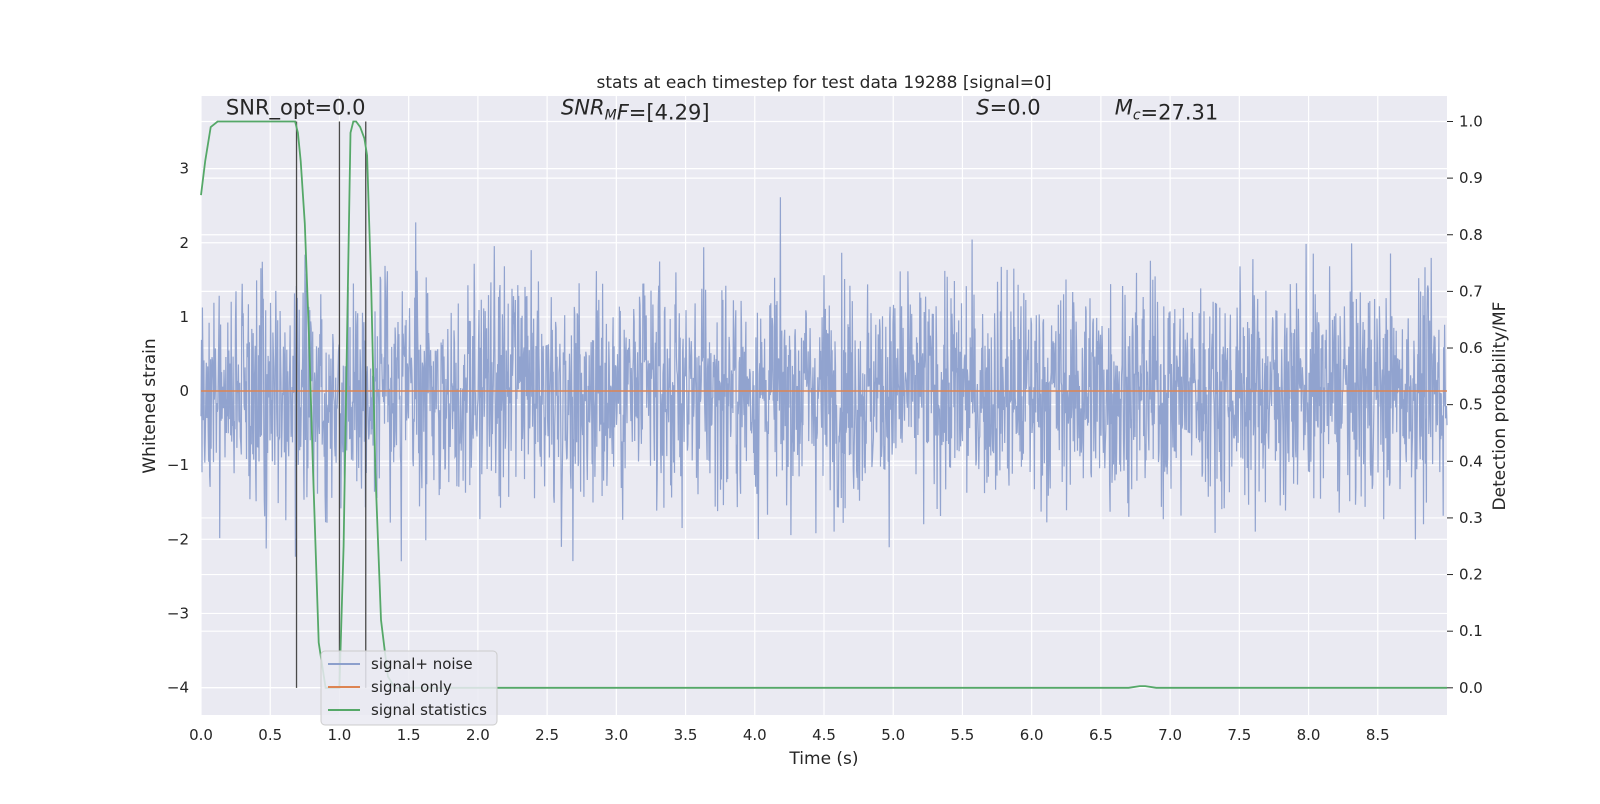  I want to click on x-tick-label: 7.5, so click(1239, 735).